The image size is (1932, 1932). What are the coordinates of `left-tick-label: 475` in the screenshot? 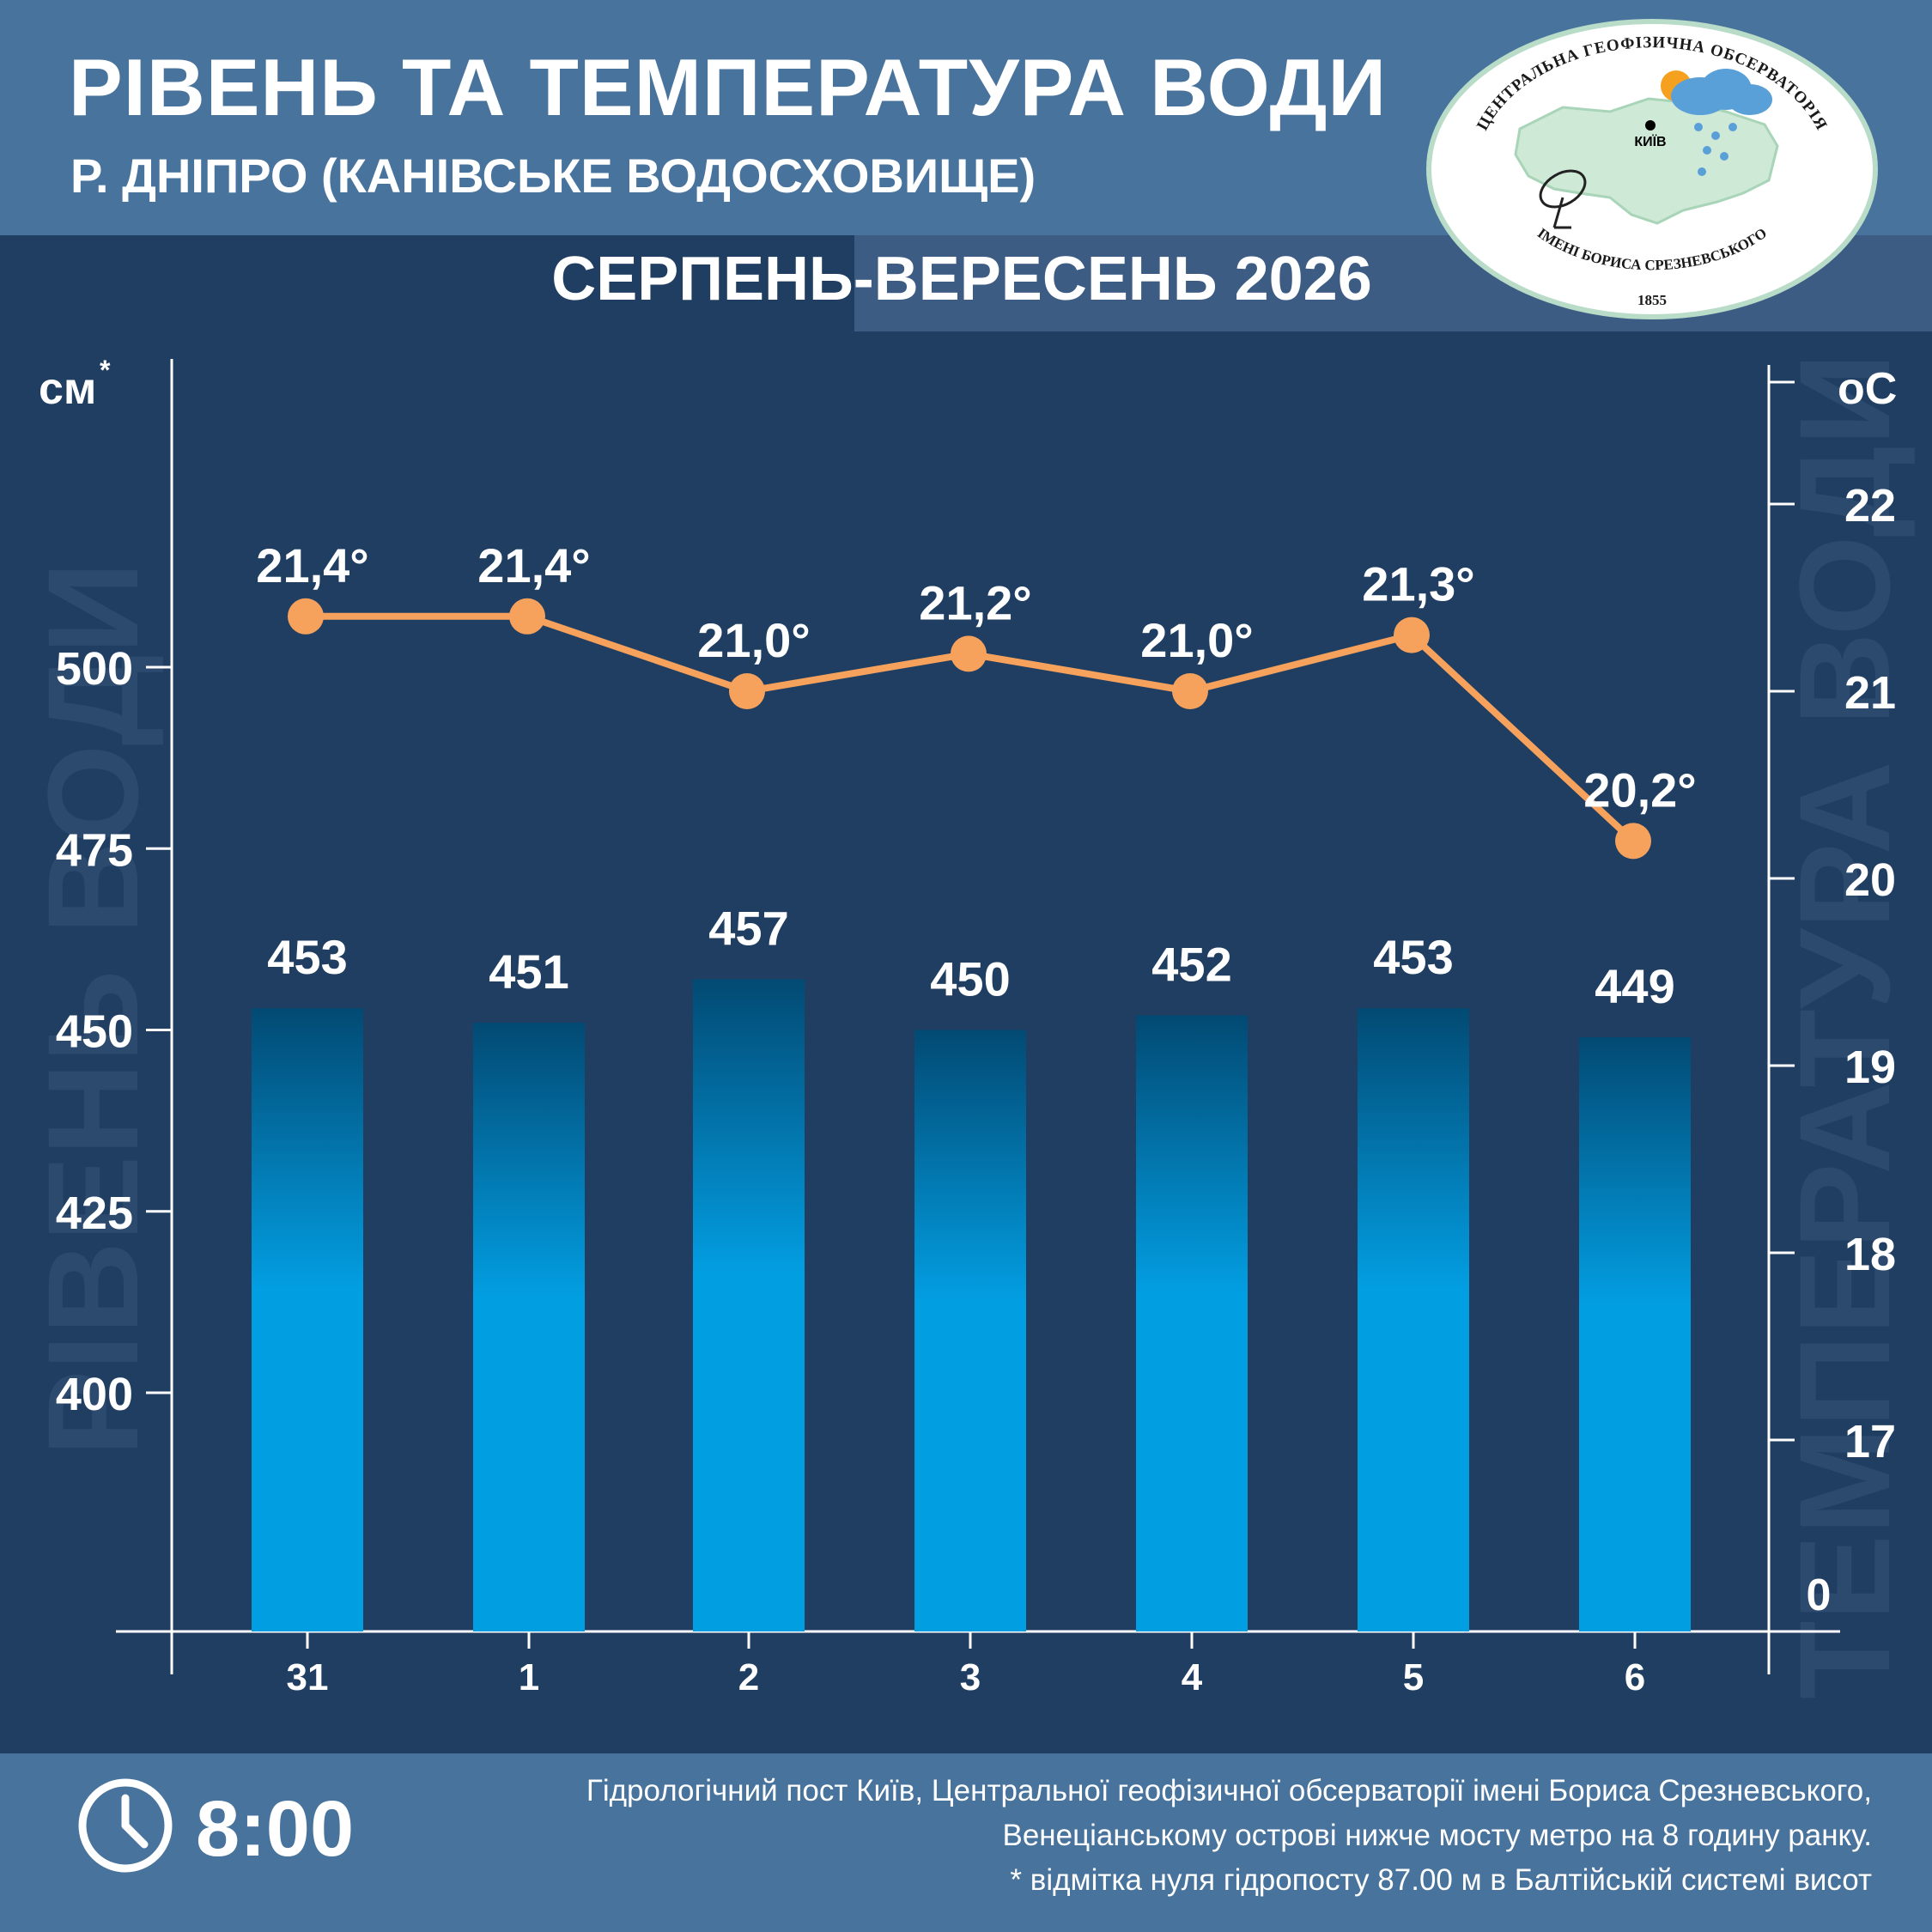 It's located at (94, 850).